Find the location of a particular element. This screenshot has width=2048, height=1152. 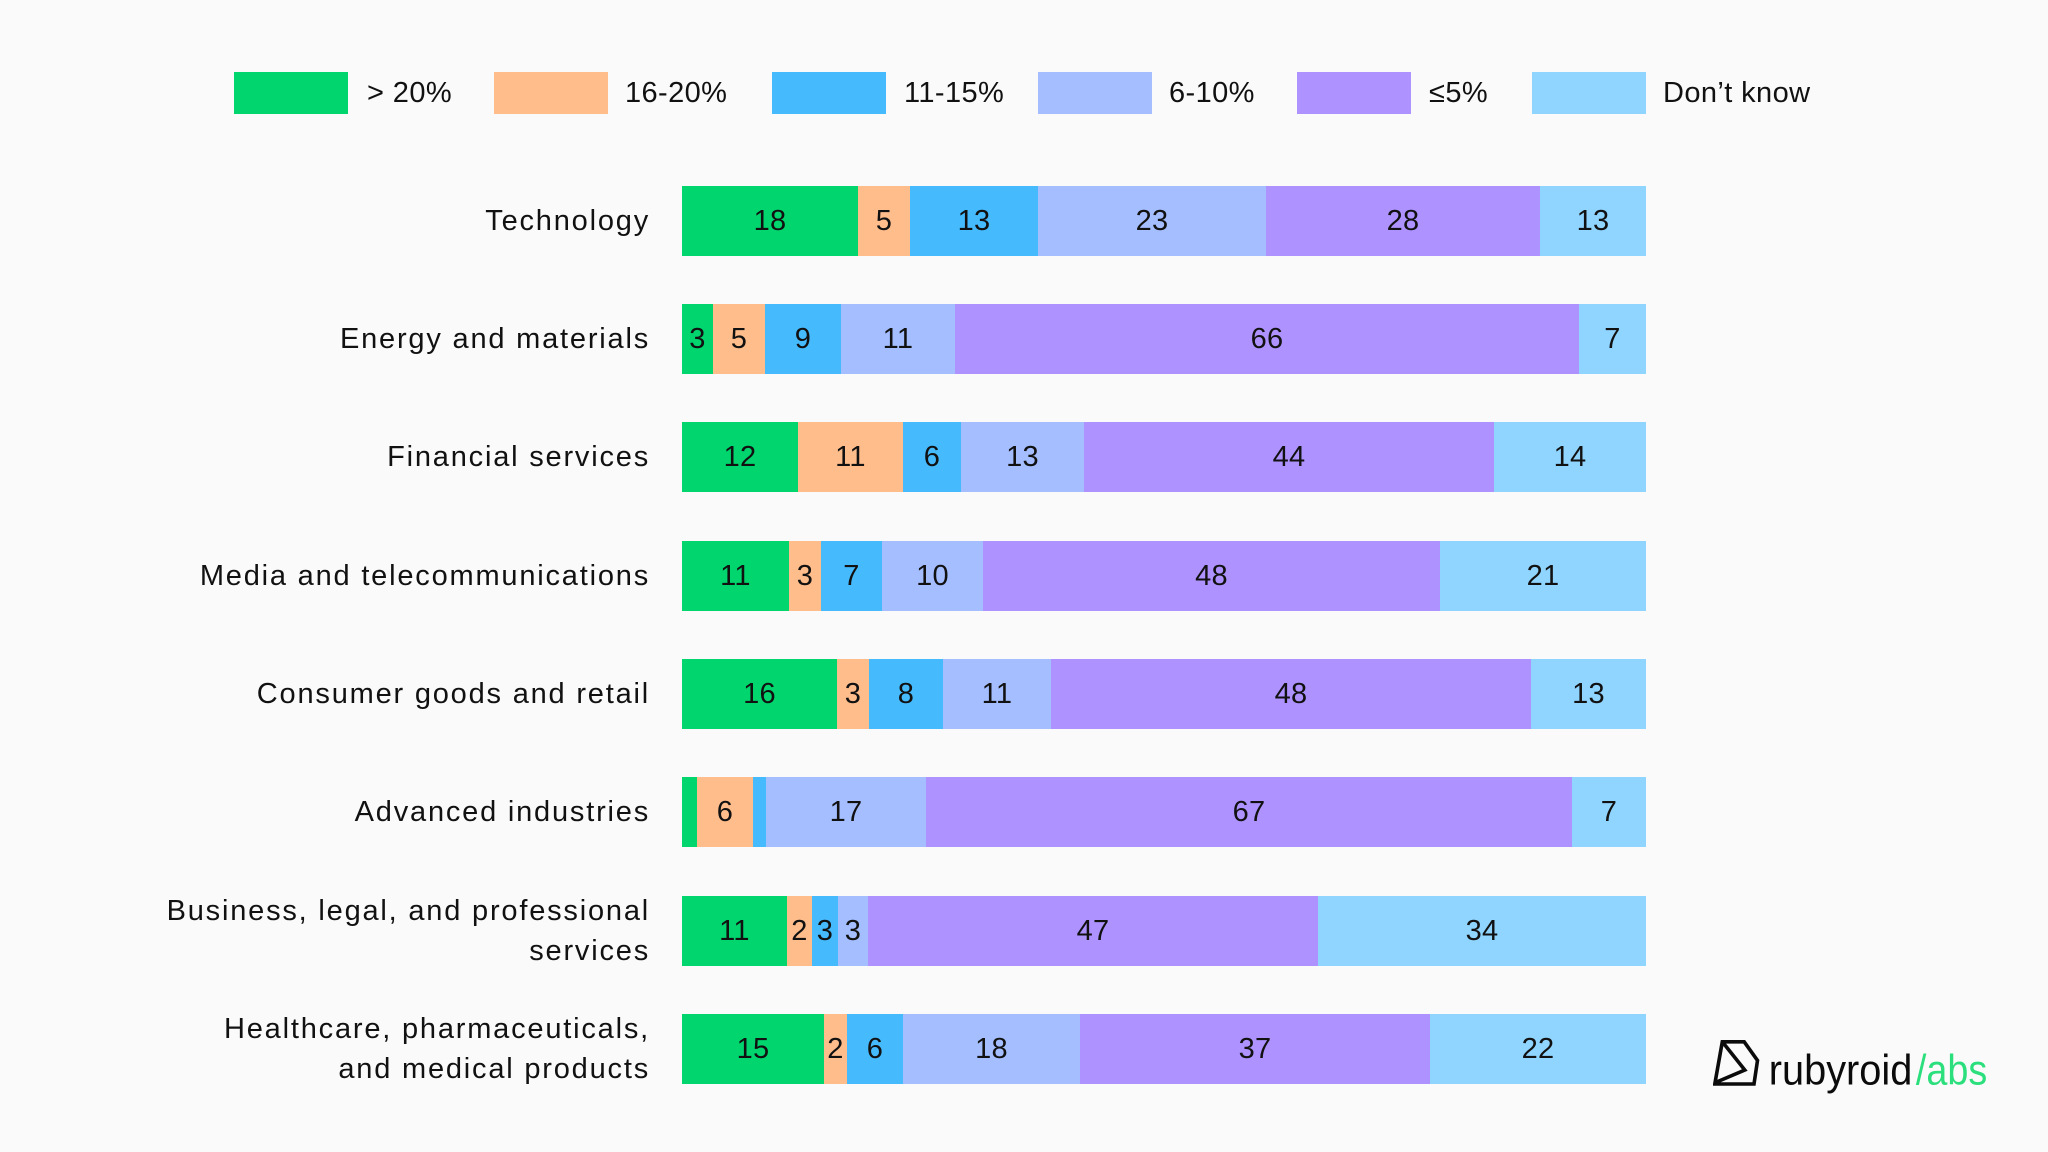

svg-text: rubyroid is located at coordinates (1841, 1071).